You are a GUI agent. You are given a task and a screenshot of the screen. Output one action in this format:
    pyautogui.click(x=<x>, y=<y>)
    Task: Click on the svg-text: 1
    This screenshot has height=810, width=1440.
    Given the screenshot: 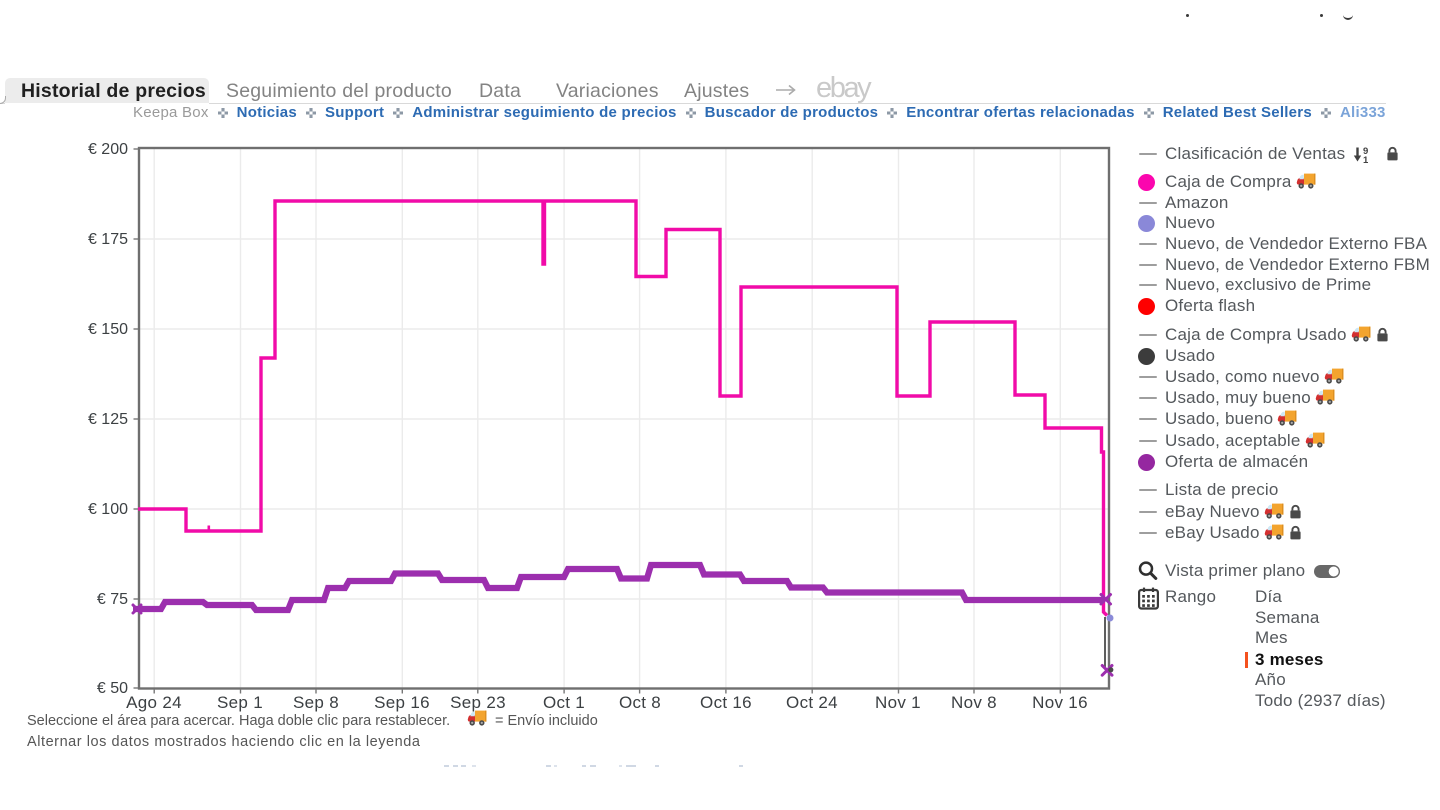 What is the action you would take?
    pyautogui.click(x=1366, y=159)
    